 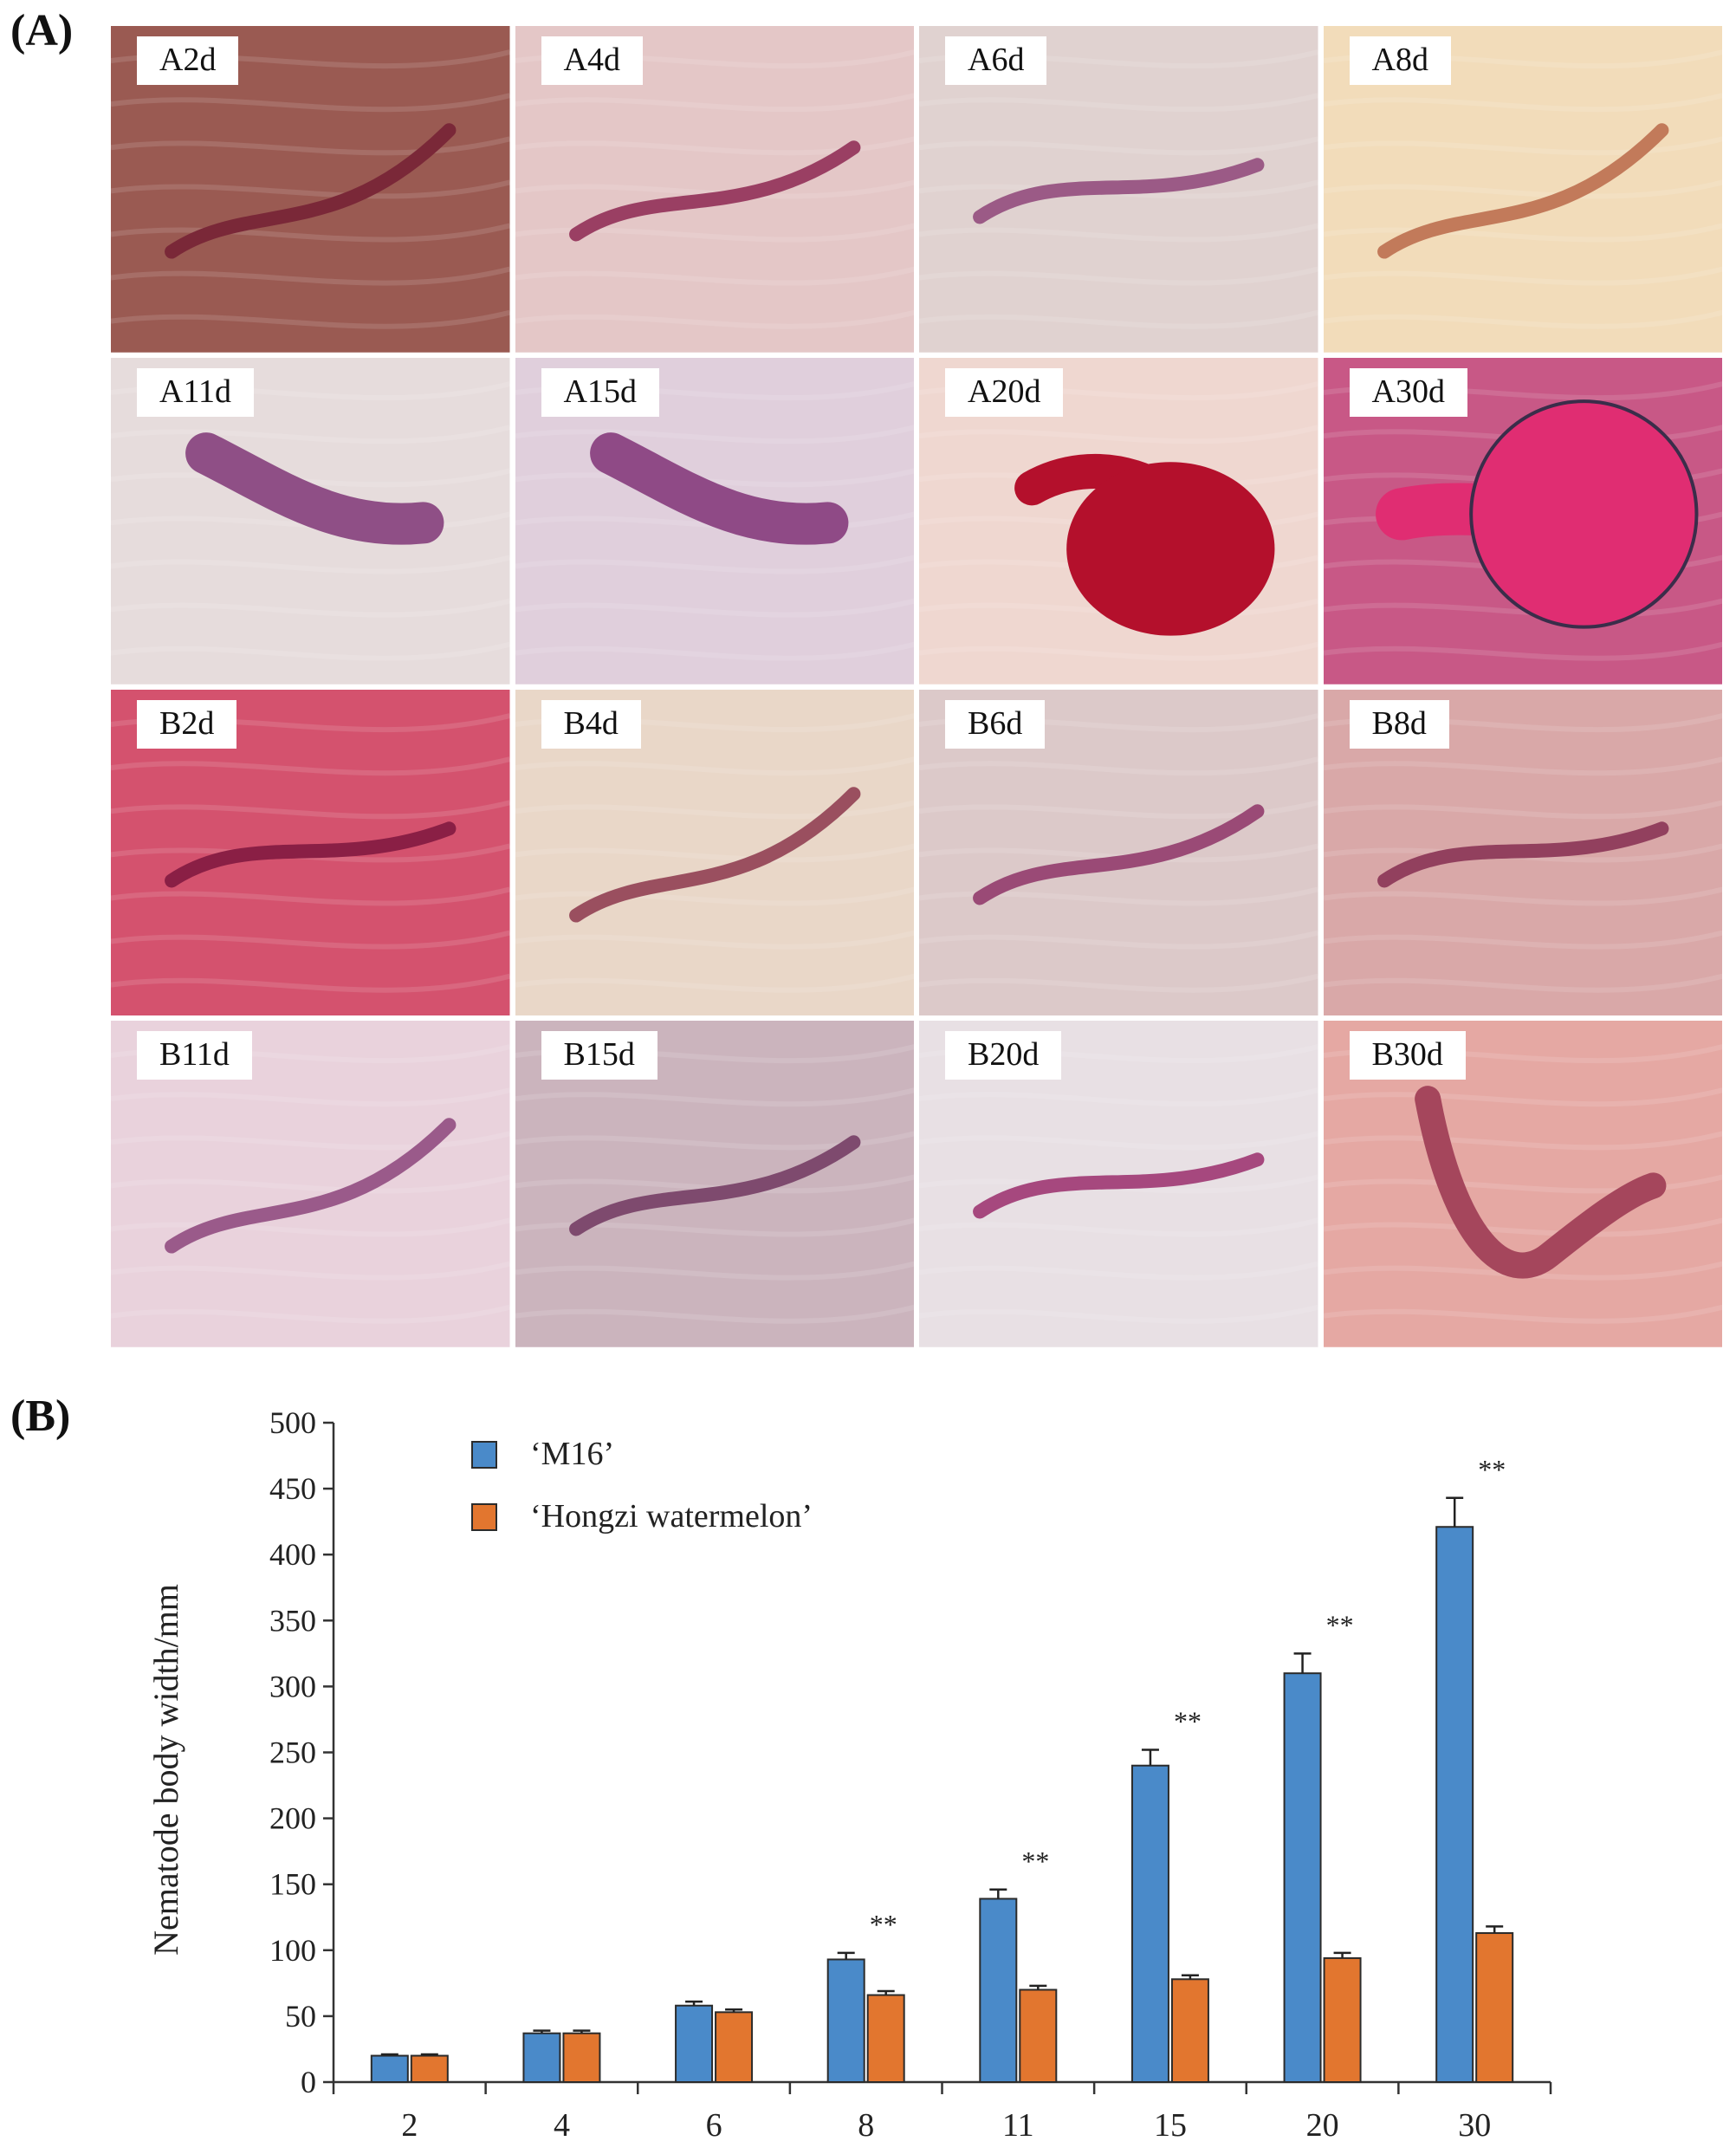 I want to click on micrograph-label: B20d, so click(x=1003, y=1055).